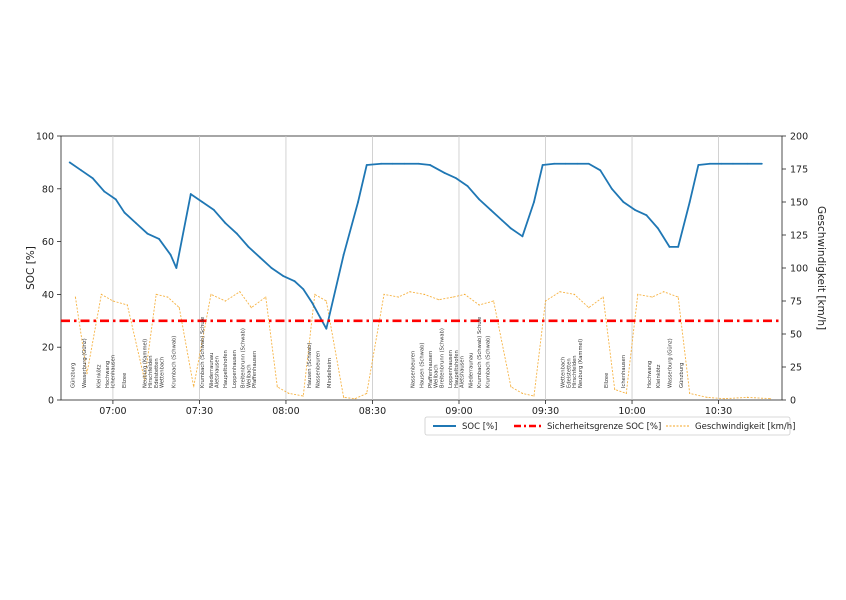 The height and width of the screenshot is (600, 846). I want to click on legend-label-soc: SOC [%], so click(479, 427).